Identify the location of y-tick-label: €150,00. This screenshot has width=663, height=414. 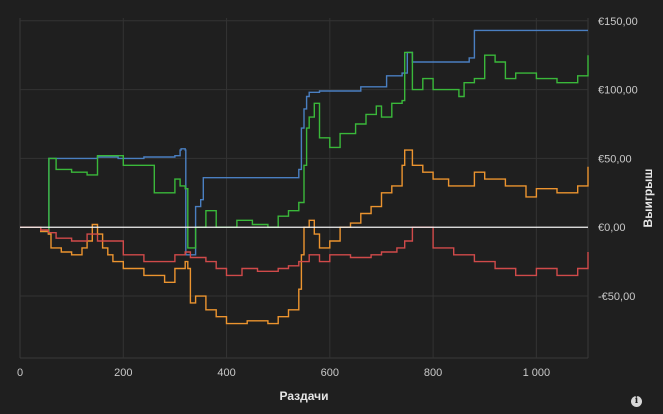
(618, 22).